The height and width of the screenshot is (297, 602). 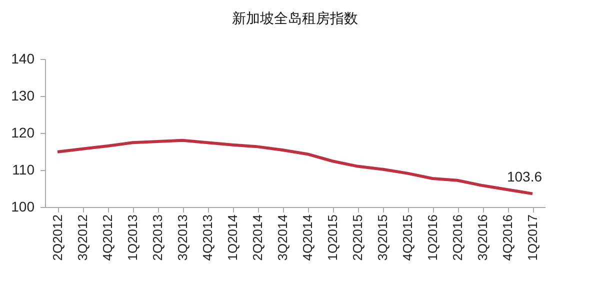 I want to click on x-tick-label: 1Q2016, so click(x=432, y=237).